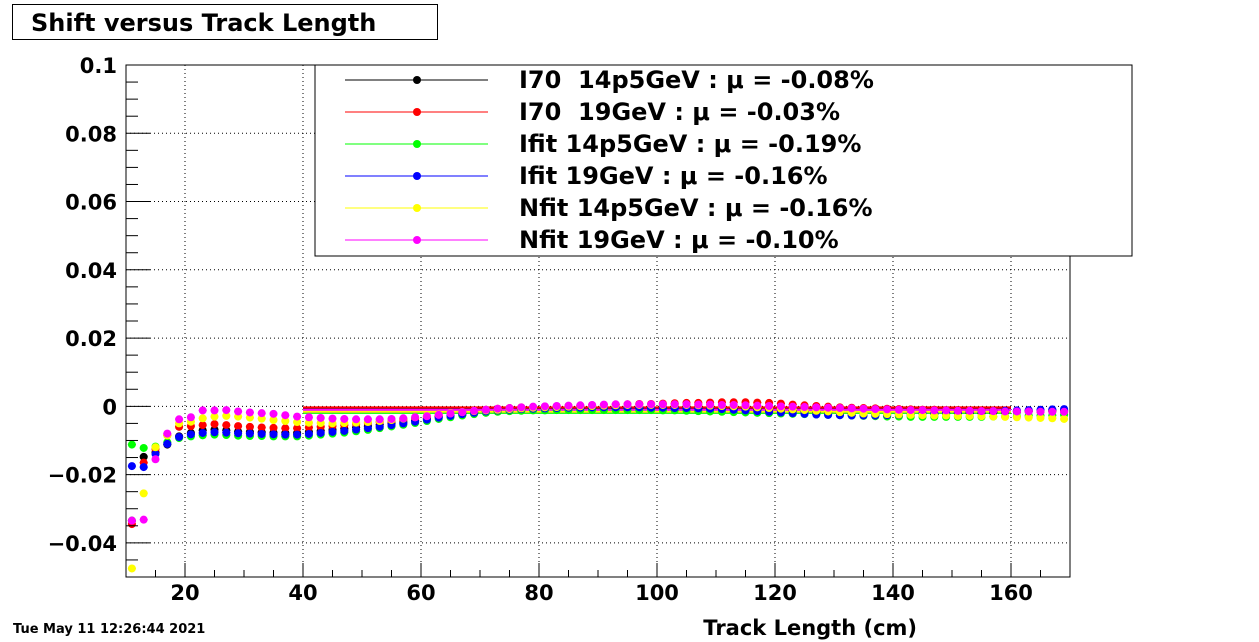 This screenshot has height=642, width=1259. Describe the element at coordinates (696, 208) in the screenshot. I see `legend-label: Nfit 14p5GeV : μ = -0.16%` at that location.